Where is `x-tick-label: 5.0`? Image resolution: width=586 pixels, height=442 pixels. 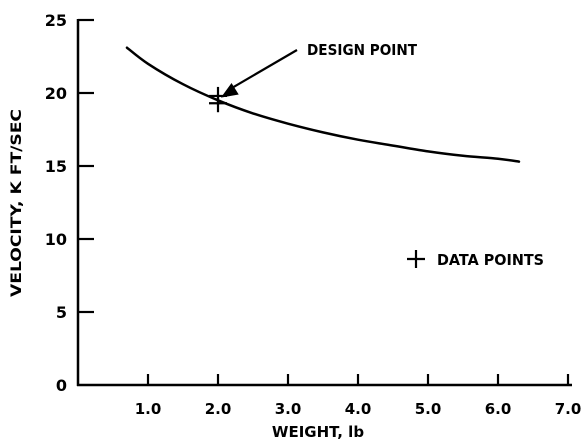 x-tick-label: 5.0 is located at coordinates (428, 409).